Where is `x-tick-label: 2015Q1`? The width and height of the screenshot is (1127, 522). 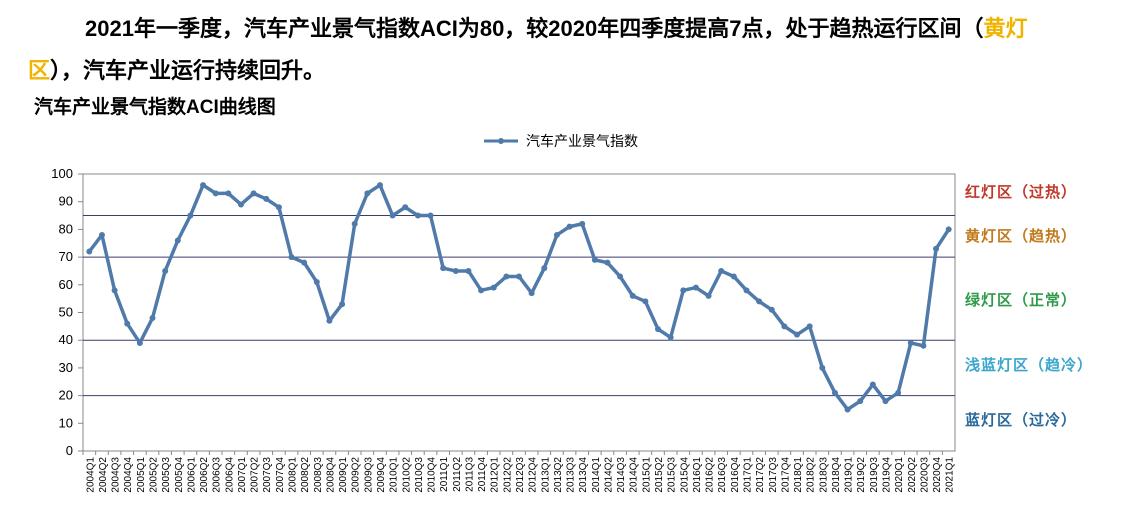
x-tick-label: 2015Q1 is located at coordinates (646, 475).